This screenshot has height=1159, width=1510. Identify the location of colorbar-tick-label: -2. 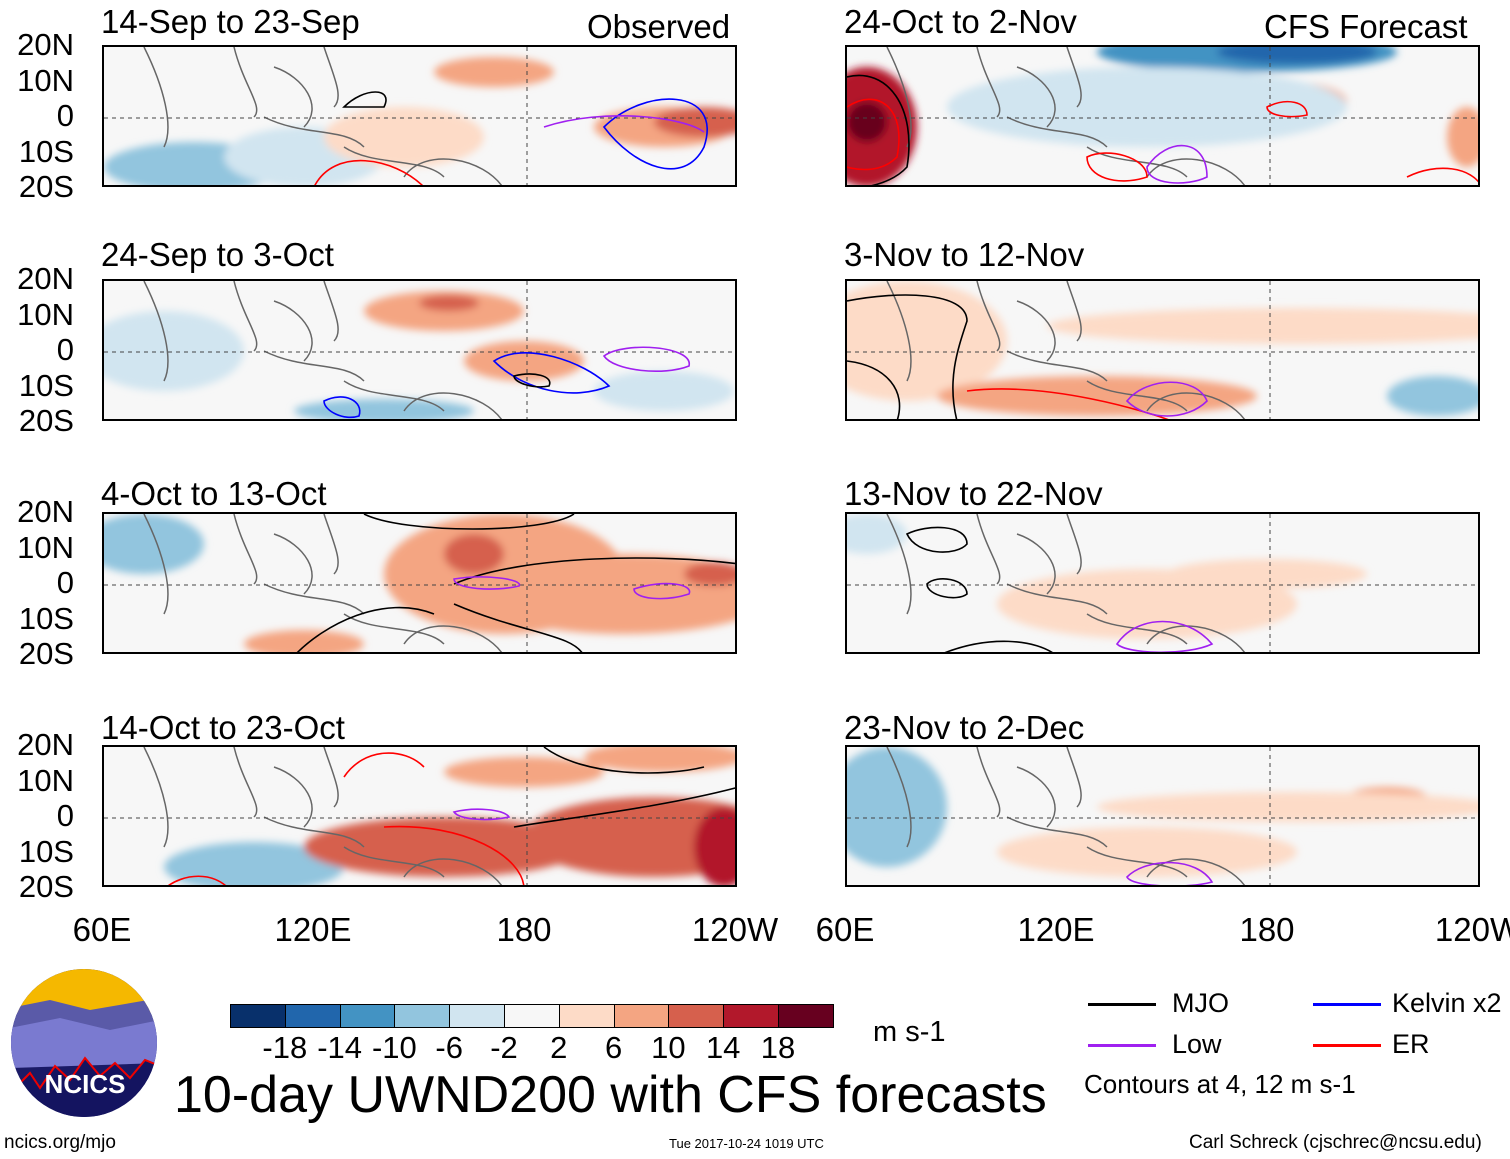
(504, 1047).